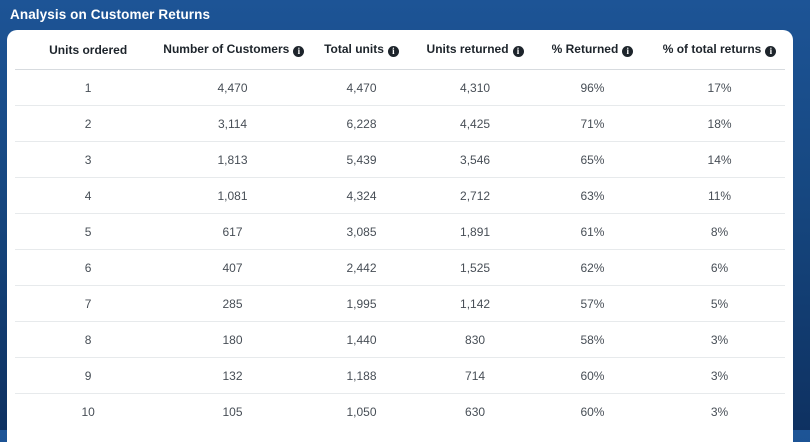 Image resolution: width=810 pixels, height=442 pixels. What do you see at coordinates (232, 123) in the screenshot?
I see `table-cell: 3,114` at bounding box center [232, 123].